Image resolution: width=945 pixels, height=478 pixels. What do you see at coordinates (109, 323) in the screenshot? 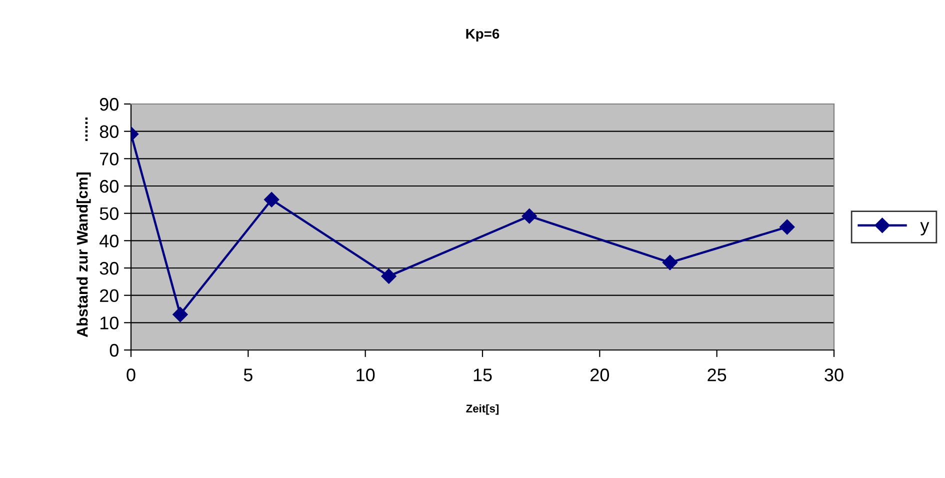
I see `y-tick-label: 10` at bounding box center [109, 323].